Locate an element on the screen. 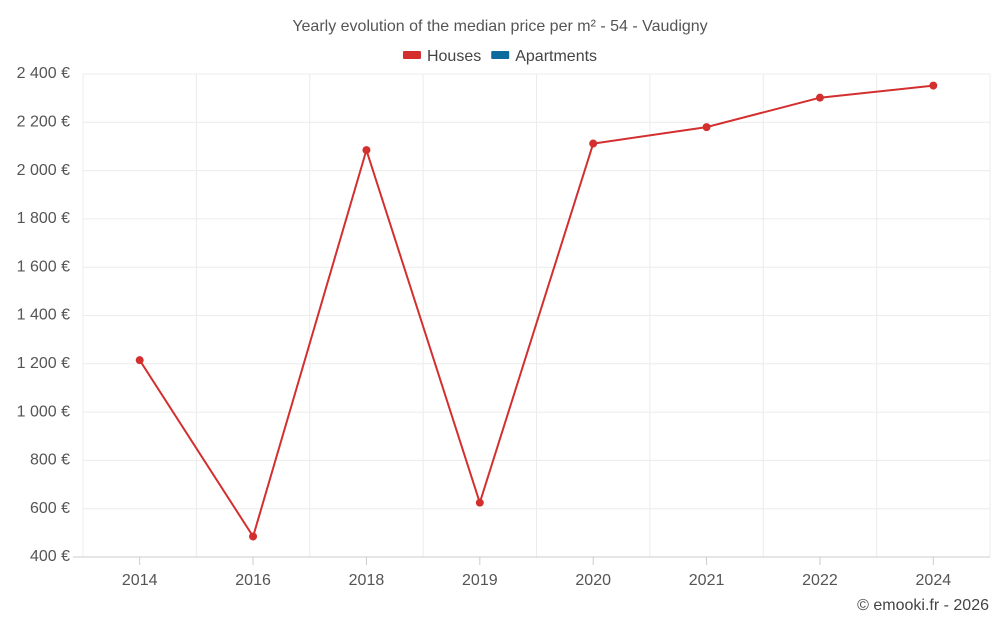 Image resolution: width=1000 pixels, height=625 pixels. credit-text: © emooki.fr - 2026 is located at coordinates (923, 605).